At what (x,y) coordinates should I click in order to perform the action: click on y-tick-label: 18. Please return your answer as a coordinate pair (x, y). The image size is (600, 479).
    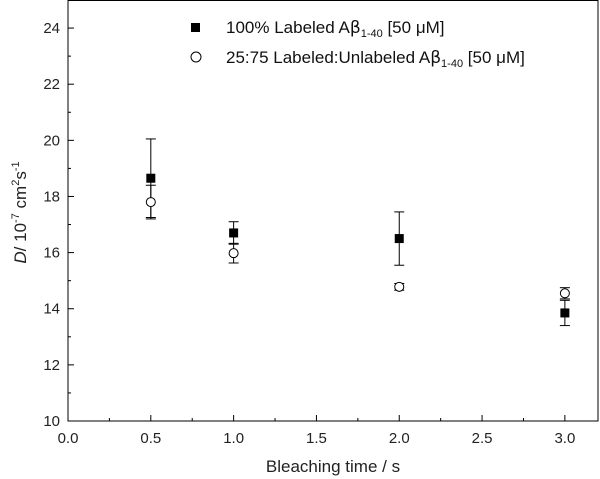
    Looking at the image, I should click on (51, 196).